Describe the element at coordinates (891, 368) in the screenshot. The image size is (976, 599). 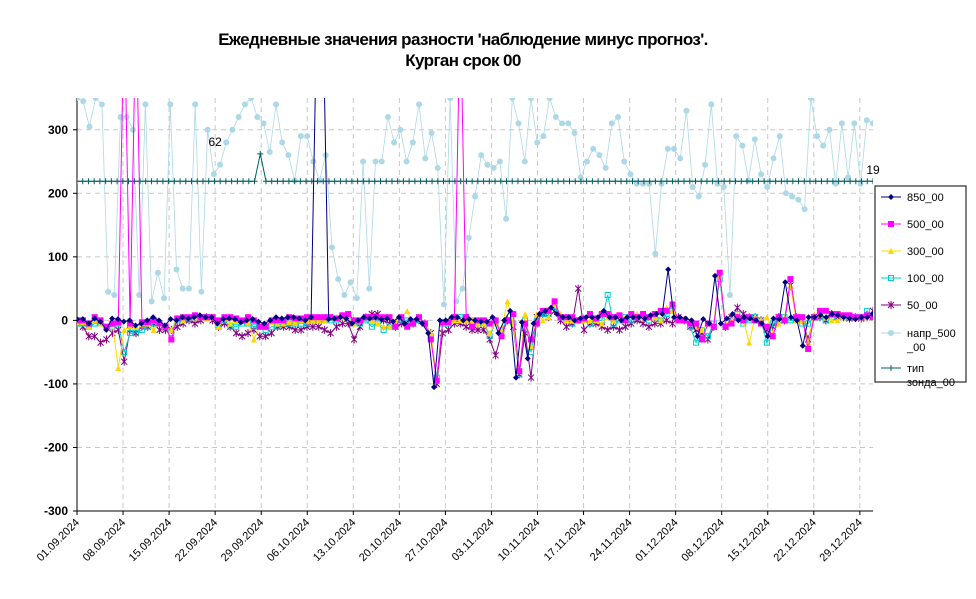
I see `legend-swatch-marker` at that location.